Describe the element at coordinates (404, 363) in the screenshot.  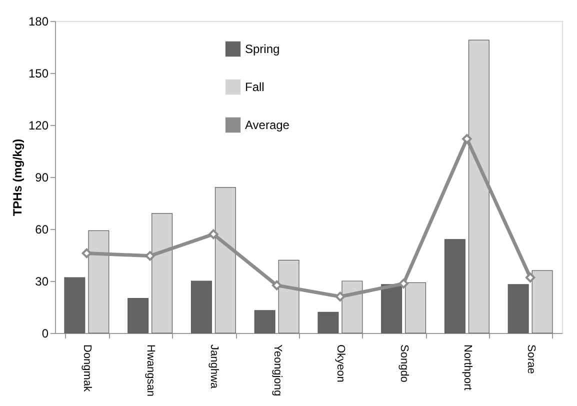
I see `x-tick-label: Songdo` at that location.